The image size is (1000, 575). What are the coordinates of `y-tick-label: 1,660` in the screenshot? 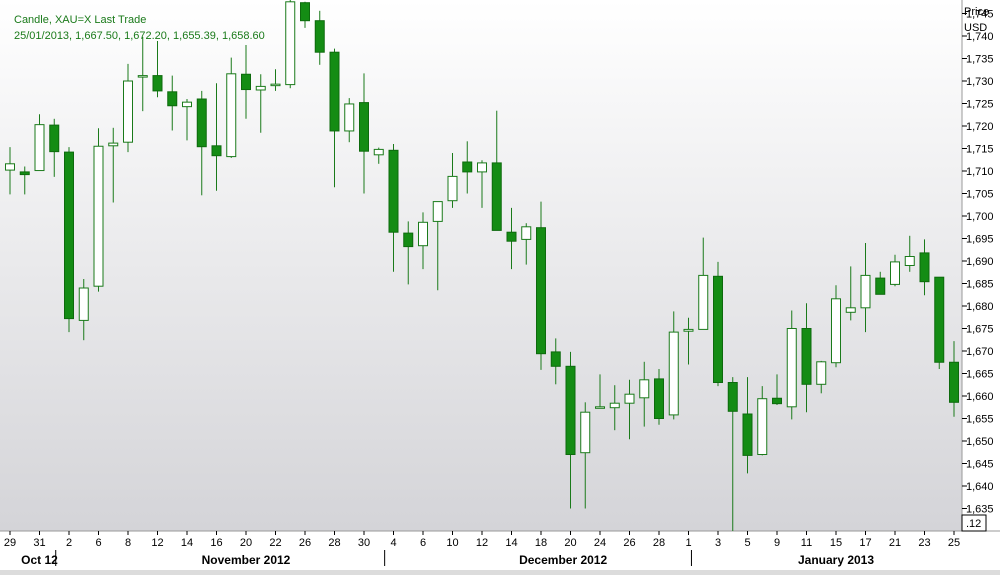 It's located at (980, 397).